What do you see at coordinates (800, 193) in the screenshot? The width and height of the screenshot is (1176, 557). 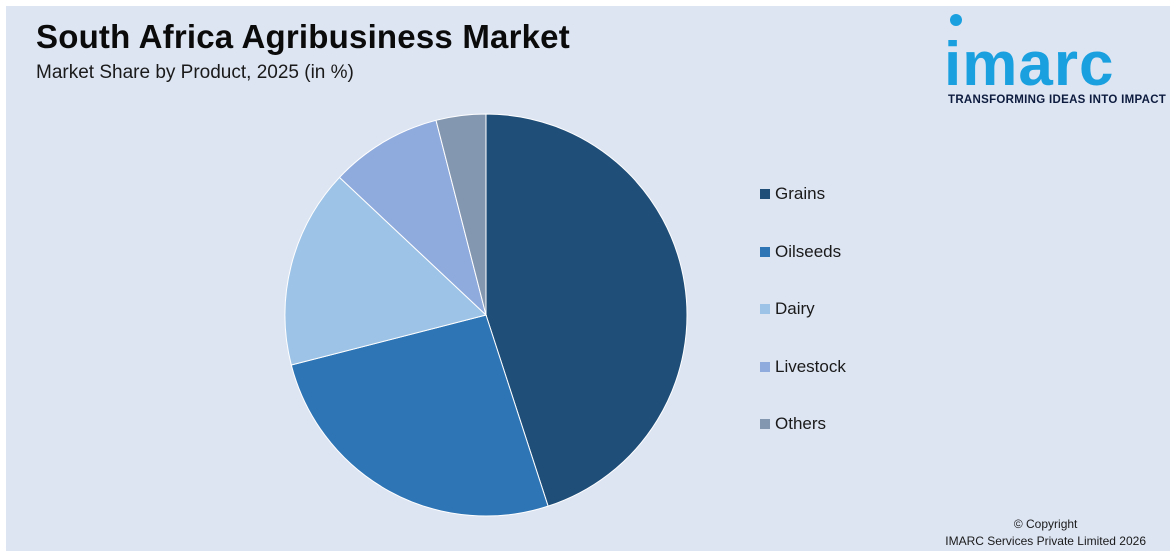 I see `legend-label: Grains` at bounding box center [800, 193].